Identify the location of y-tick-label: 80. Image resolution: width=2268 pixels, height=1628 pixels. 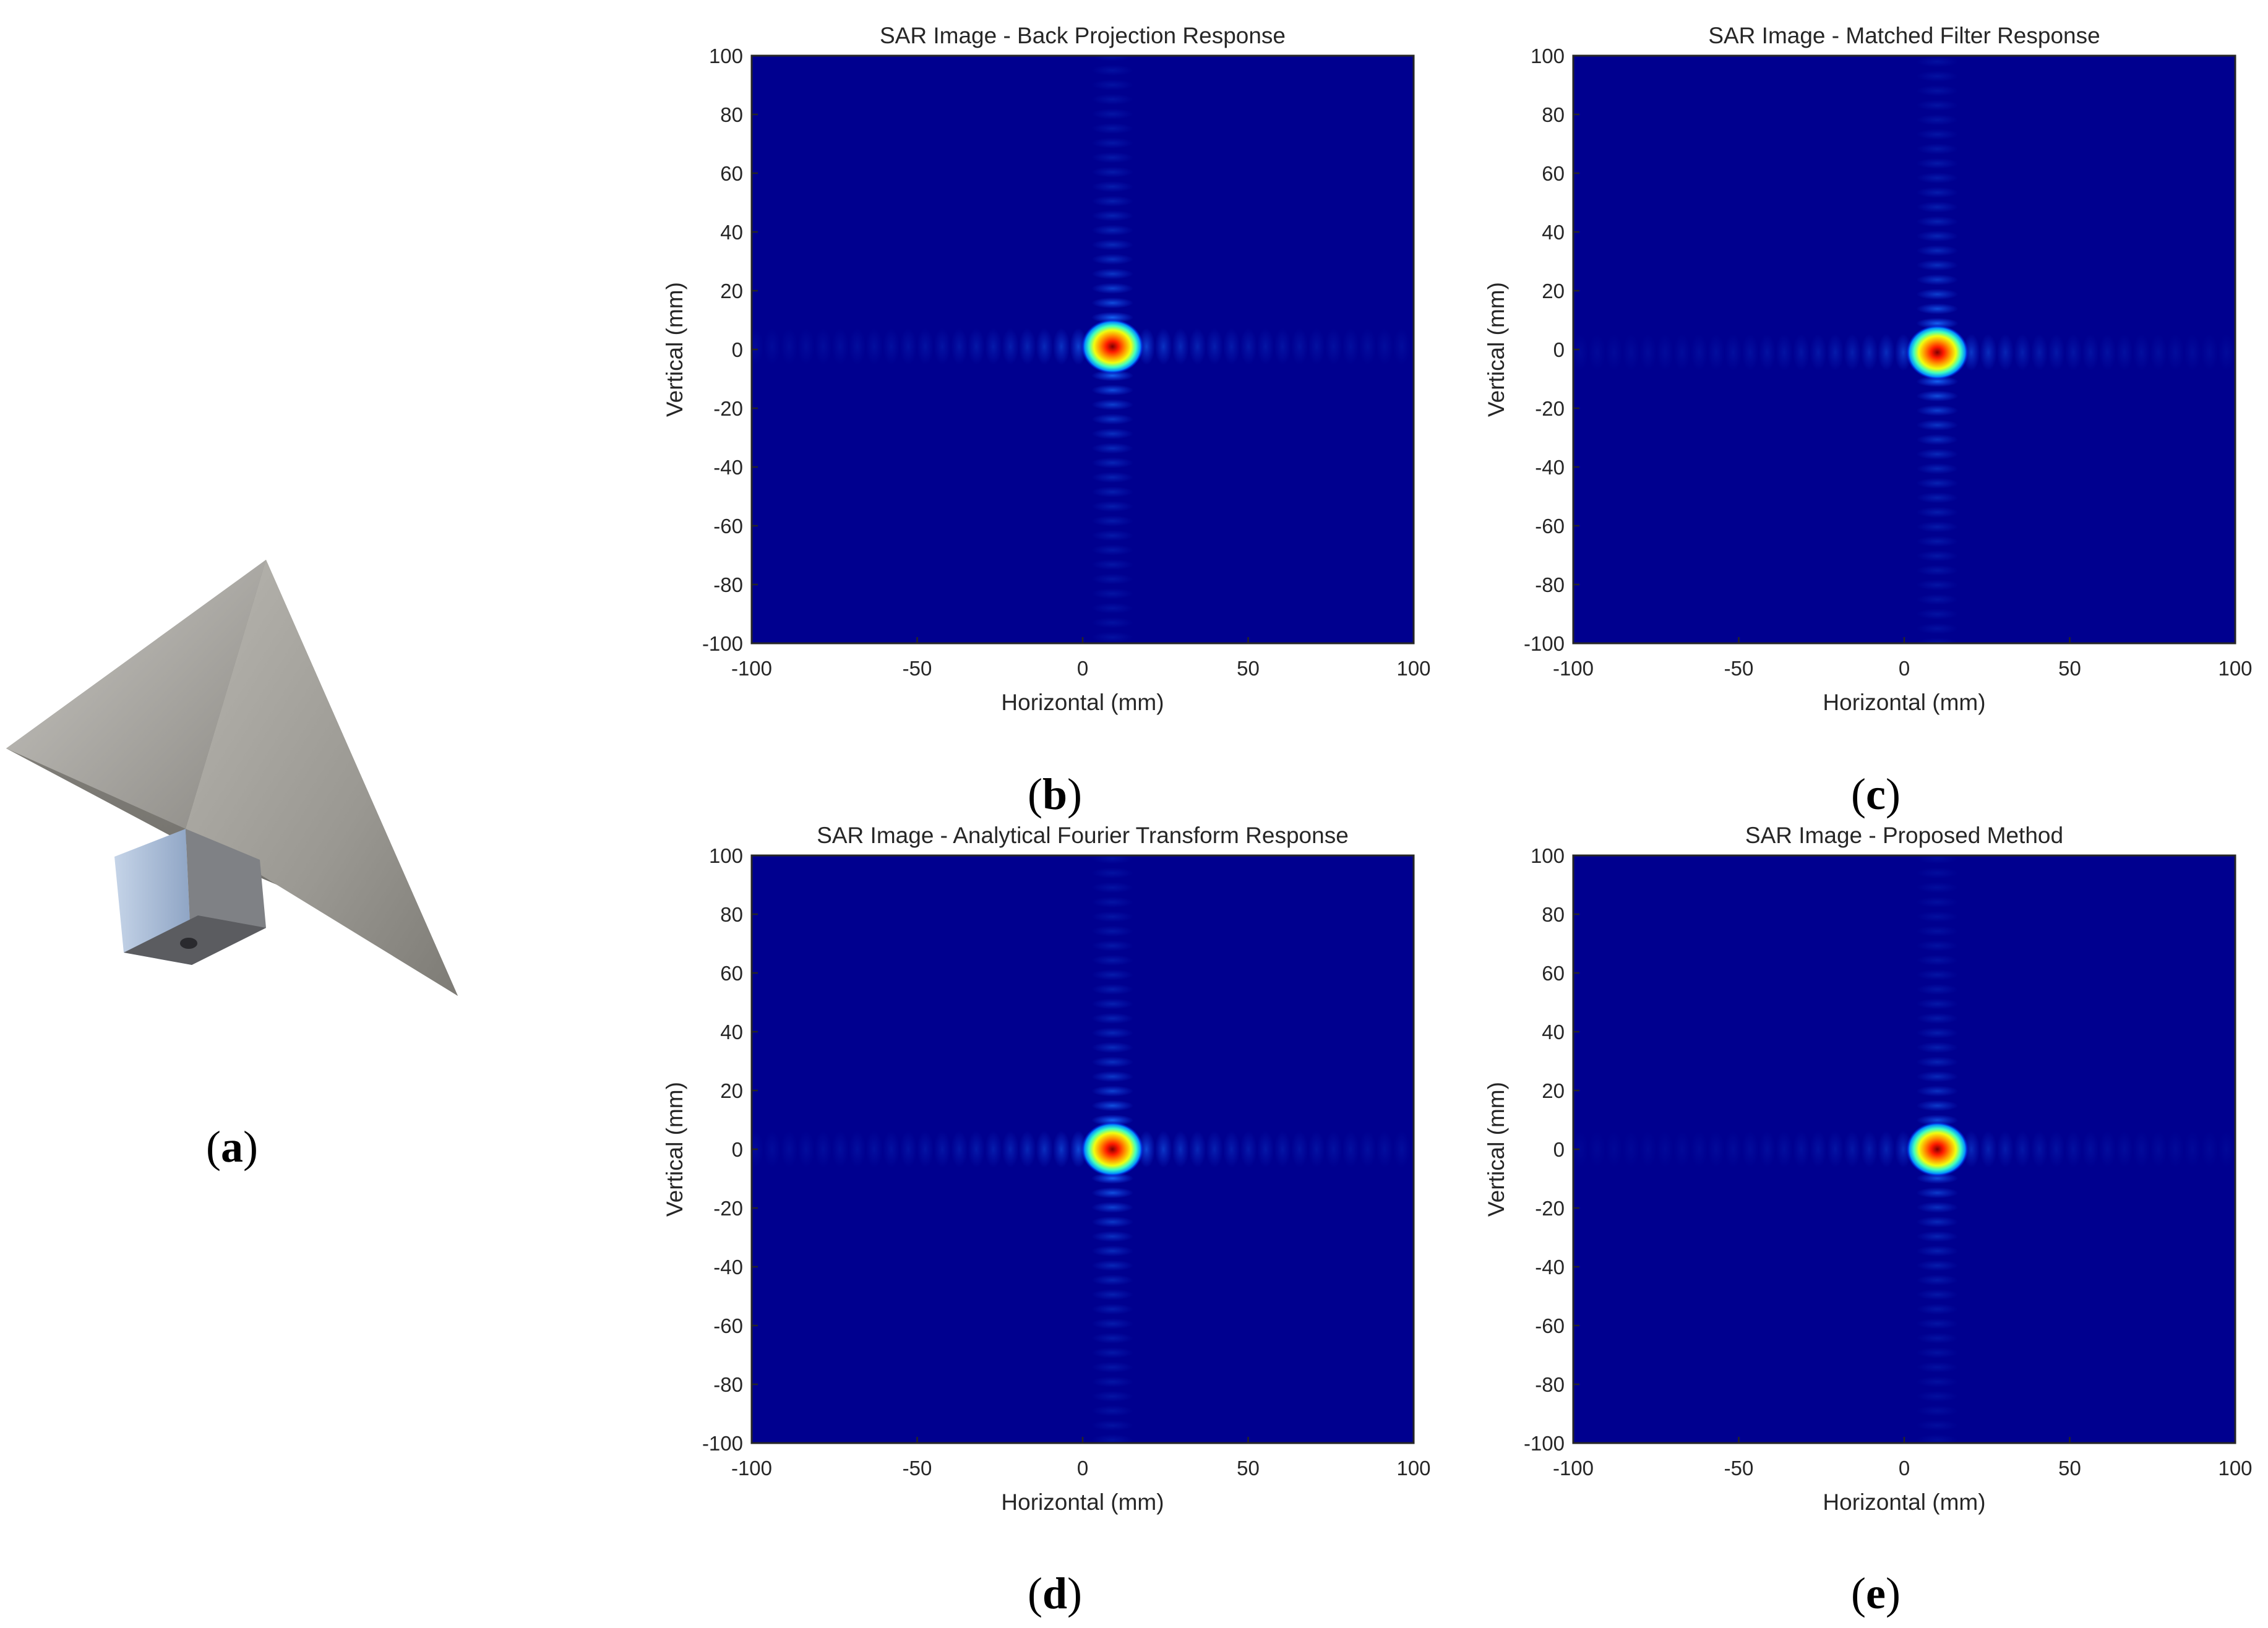
(1553, 115).